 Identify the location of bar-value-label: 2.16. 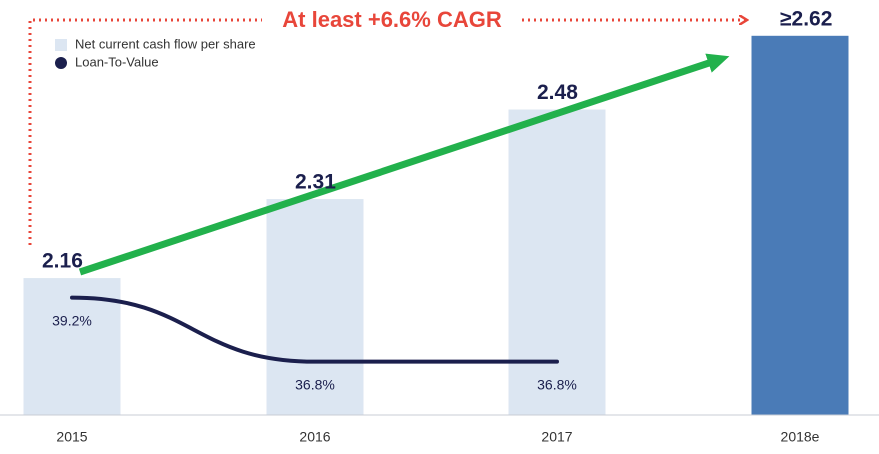
(62, 261).